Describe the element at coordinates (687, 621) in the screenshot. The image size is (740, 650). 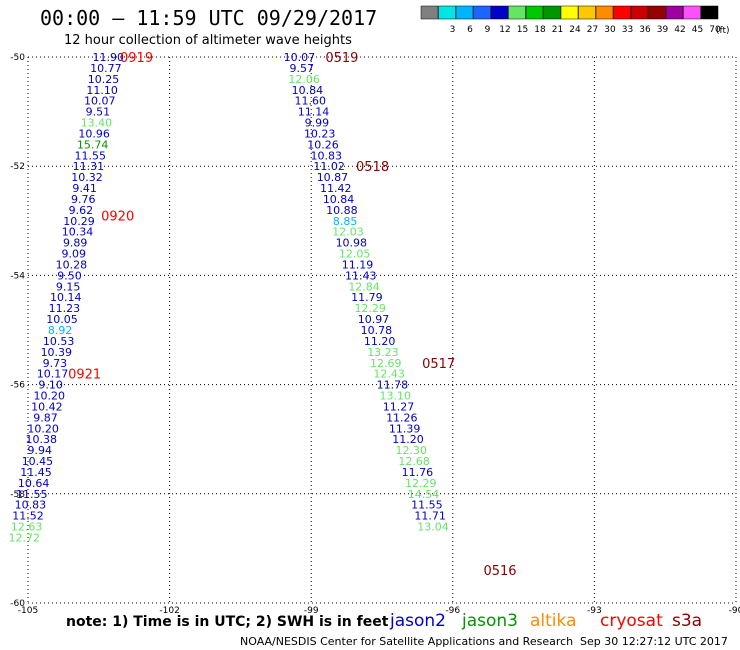
I see `legend-item-s3a: s3a` at that location.